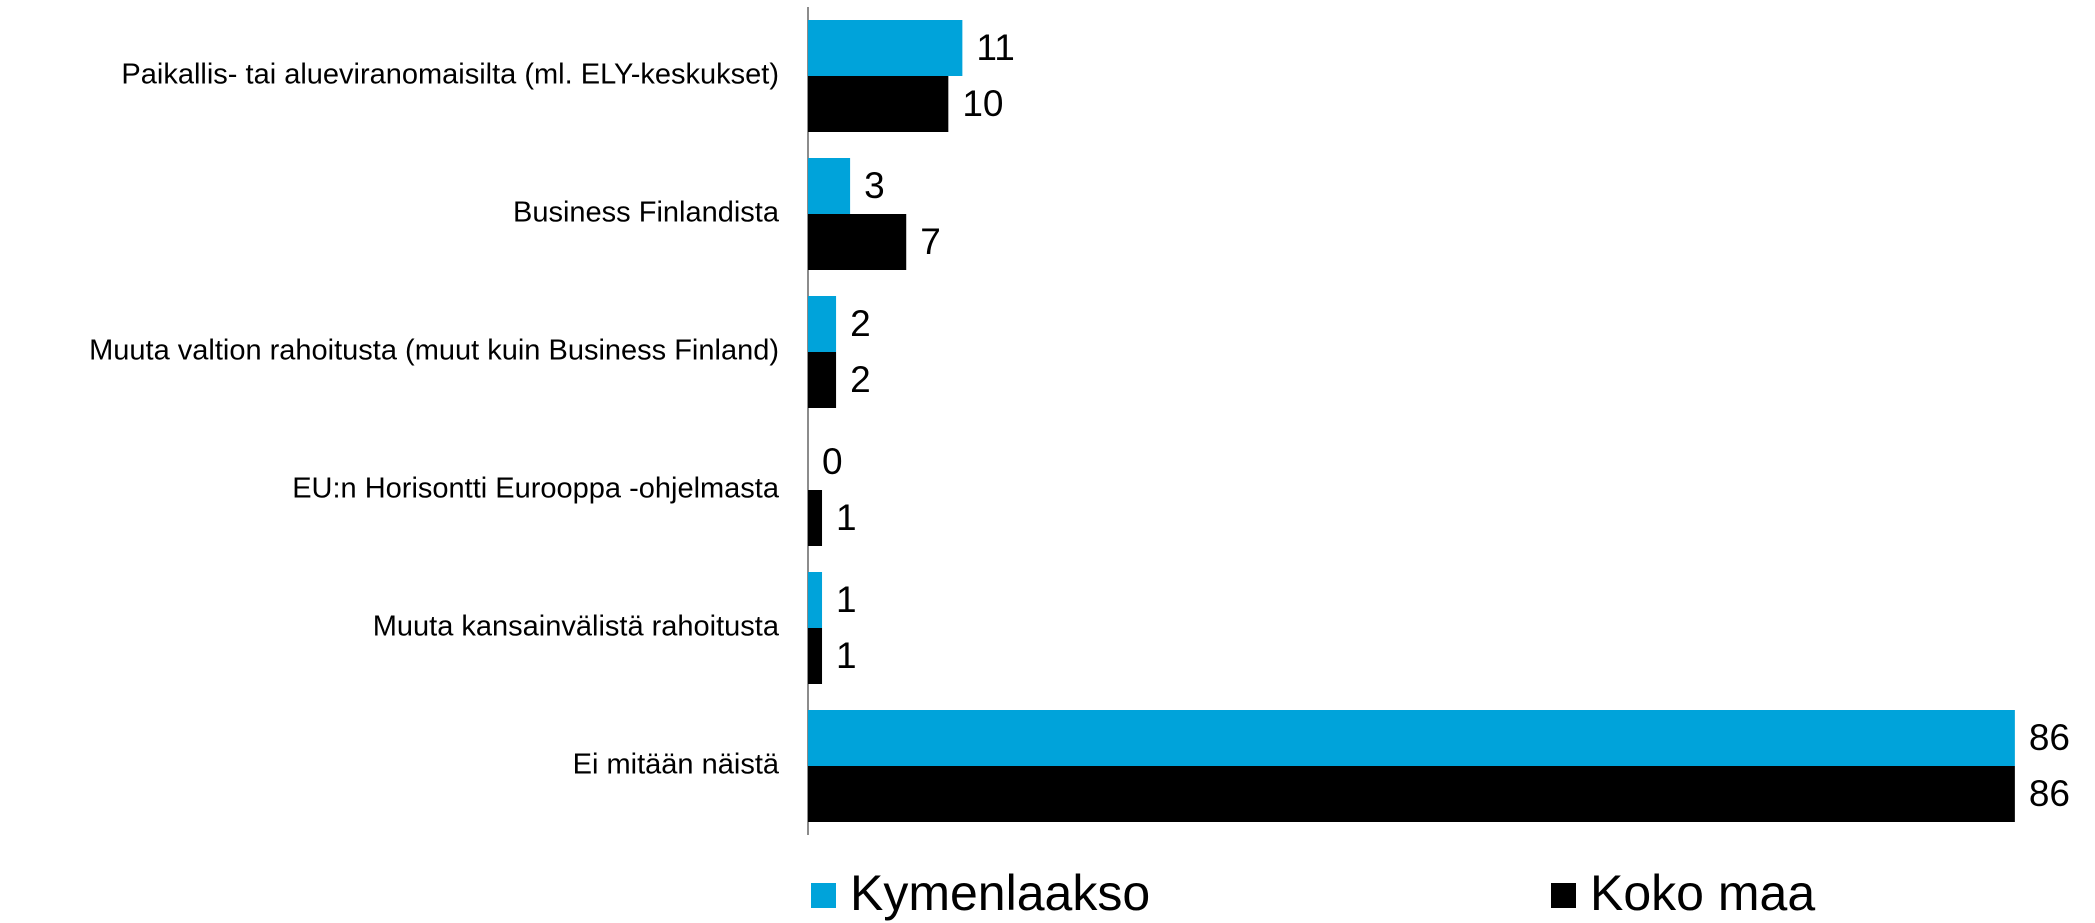 The height and width of the screenshot is (923, 2095). What do you see at coordinates (982, 103) in the screenshot?
I see `value-label: 10` at bounding box center [982, 103].